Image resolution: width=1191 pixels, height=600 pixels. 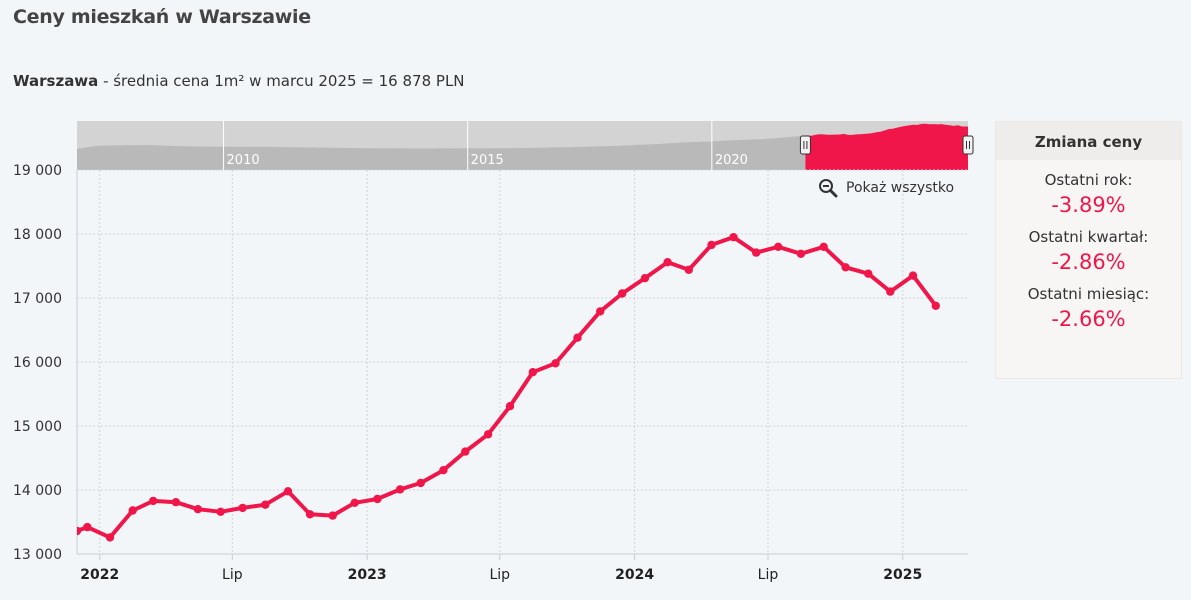 What do you see at coordinates (1088, 180) in the screenshot?
I see `stat-label-year: Ostatni rok:` at bounding box center [1088, 180].